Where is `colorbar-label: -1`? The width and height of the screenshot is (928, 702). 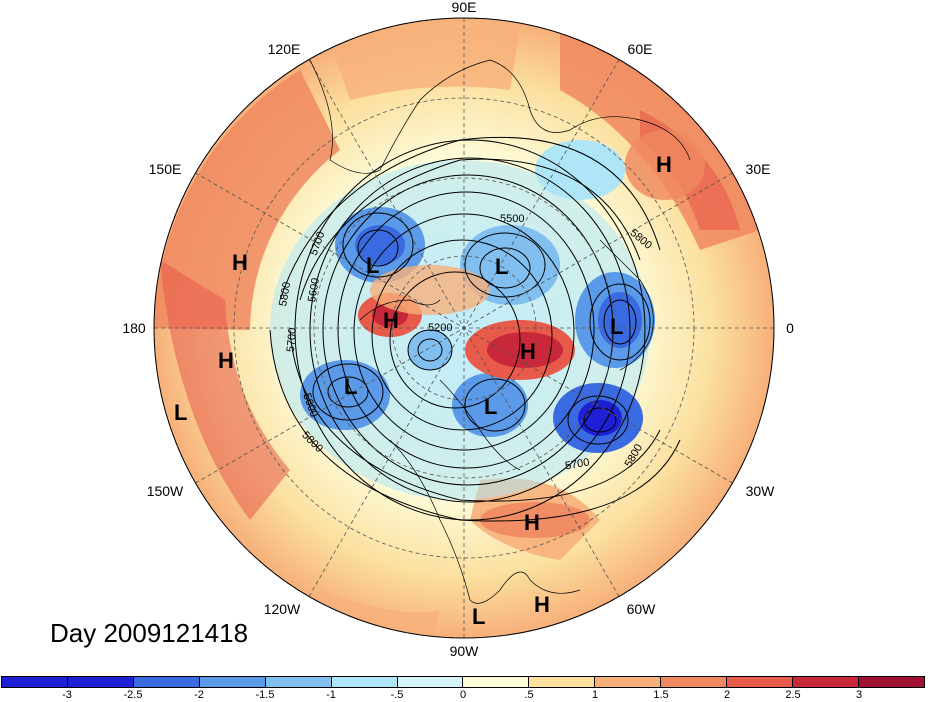 colorbar-label: -1 is located at coordinates (331, 695).